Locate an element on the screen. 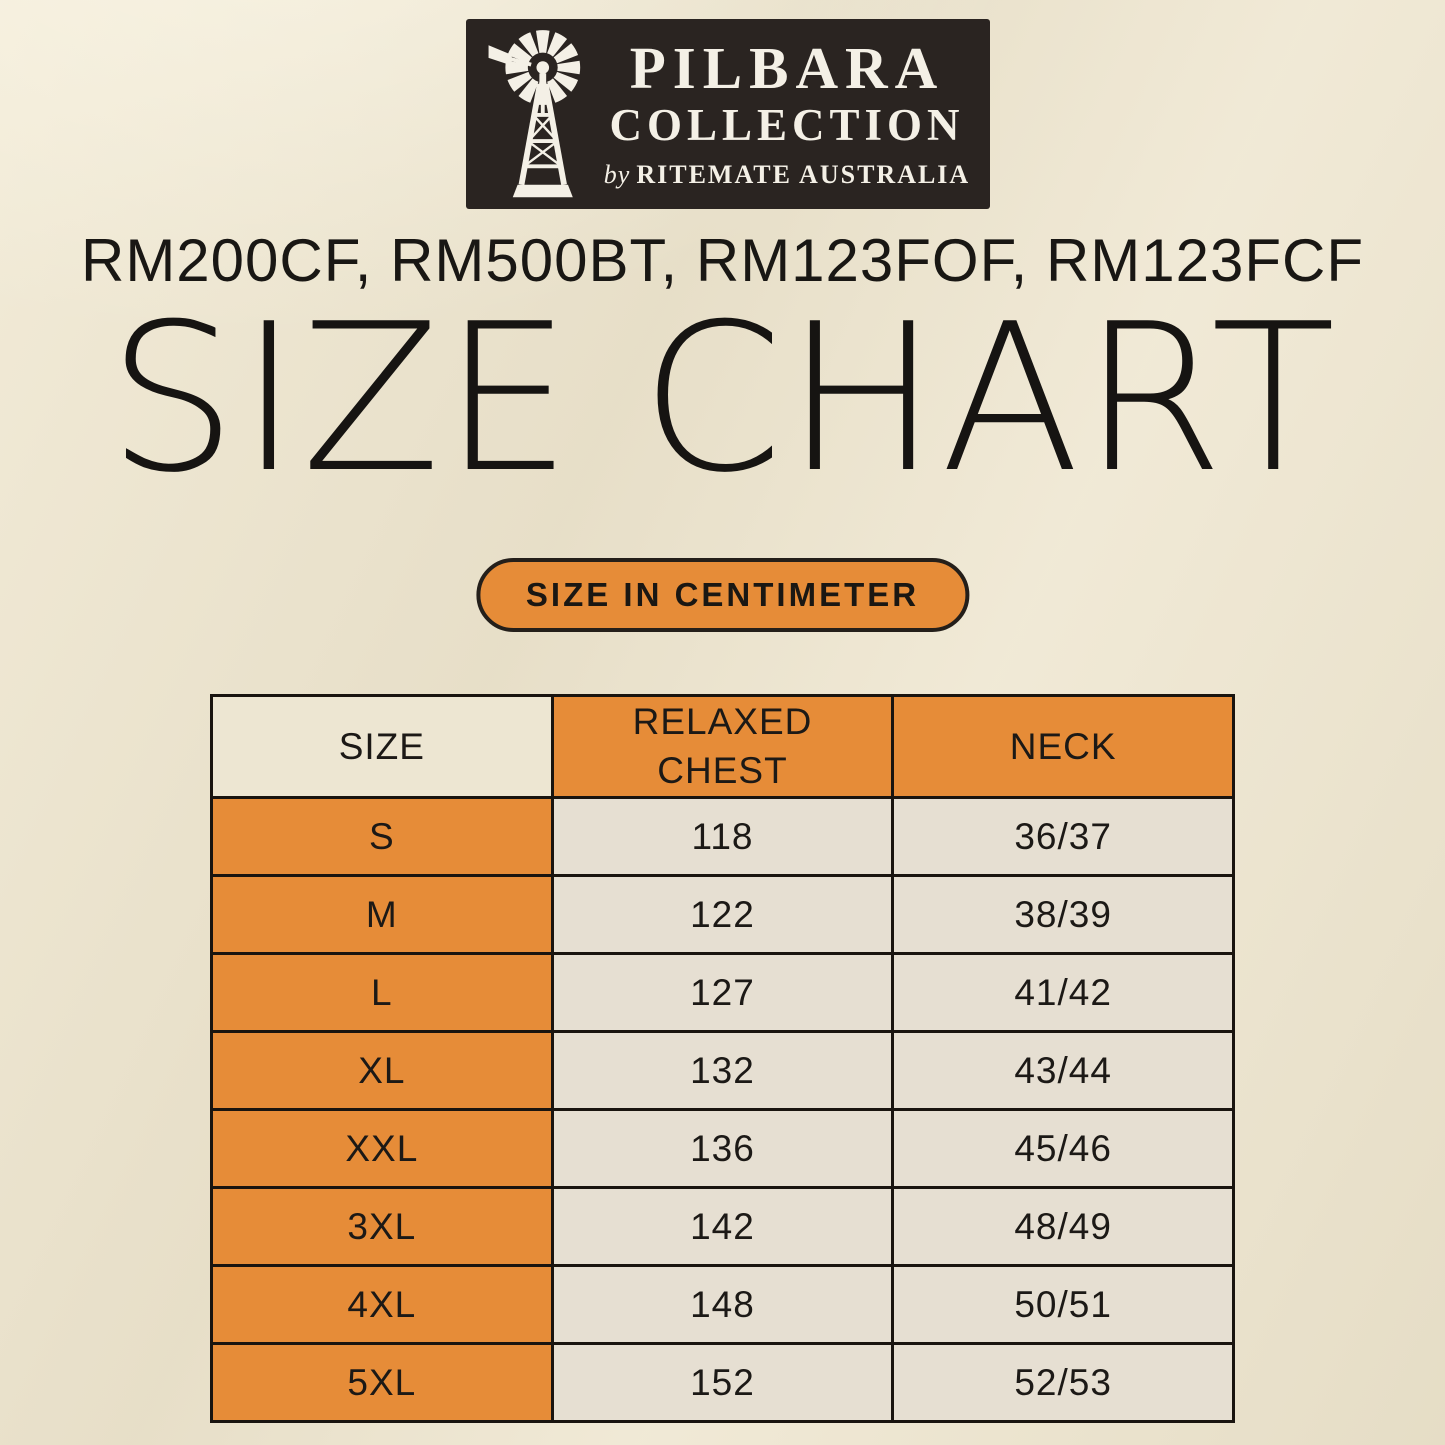 The width and height of the screenshot is (1445, 1445). header-row: SIZE RELAXED CHEST NECK is located at coordinates (722, 746).